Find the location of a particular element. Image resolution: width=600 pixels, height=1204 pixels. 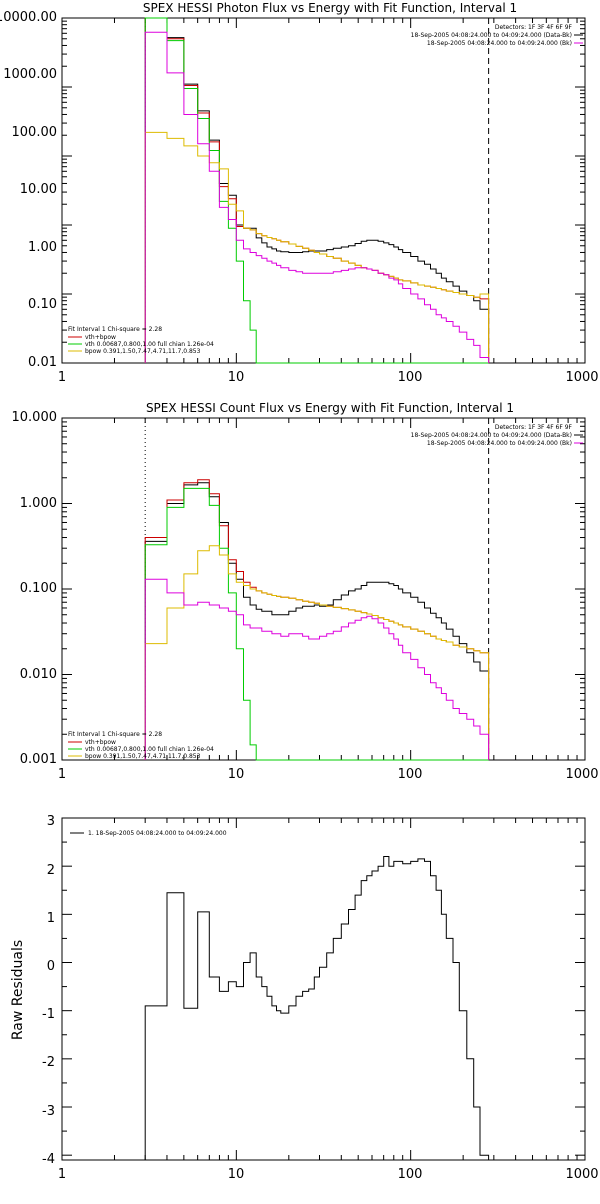

series-line-vth-bpow is located at coordinates (317, 619).